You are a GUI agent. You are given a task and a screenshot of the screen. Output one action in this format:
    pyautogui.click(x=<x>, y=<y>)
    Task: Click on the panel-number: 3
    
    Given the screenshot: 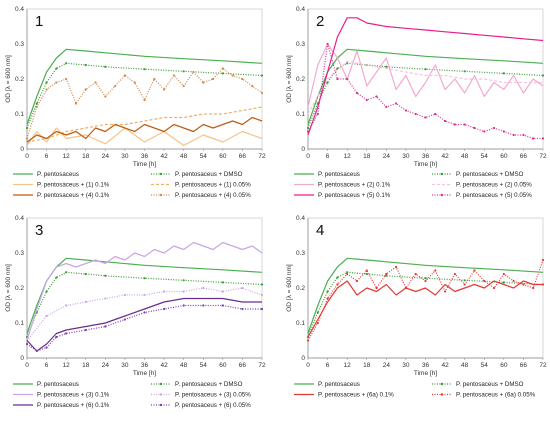 What is the action you would take?
    pyautogui.click(x=39, y=230)
    